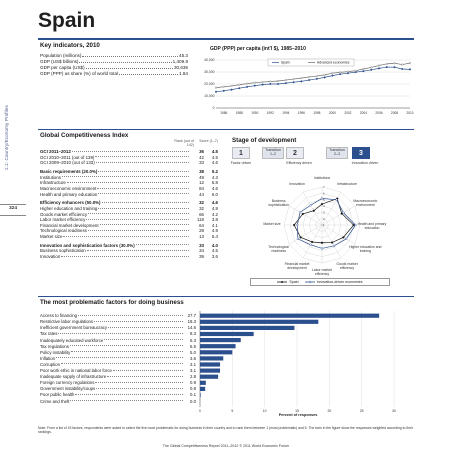 The height and width of the screenshot is (452, 452). What do you see at coordinates (191, 316) in the screenshot?
I see `problematic-factor-value: 27.7` at bounding box center [191, 316].